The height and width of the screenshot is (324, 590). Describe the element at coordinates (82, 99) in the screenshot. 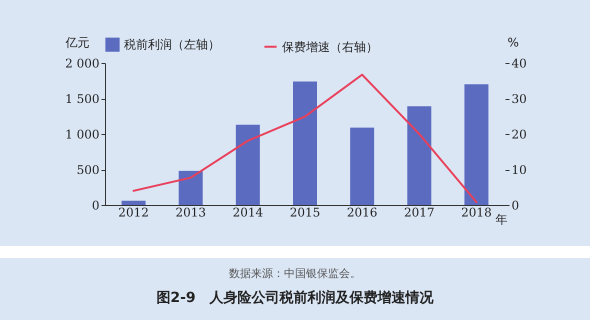

I see `y-tick-label: 1 500` at that location.